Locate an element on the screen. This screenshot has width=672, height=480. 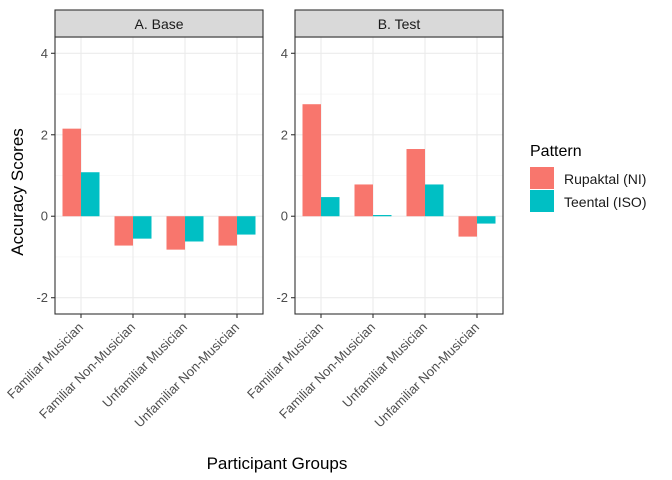
x-axis-title: Participant Groups is located at coordinates (277, 463).